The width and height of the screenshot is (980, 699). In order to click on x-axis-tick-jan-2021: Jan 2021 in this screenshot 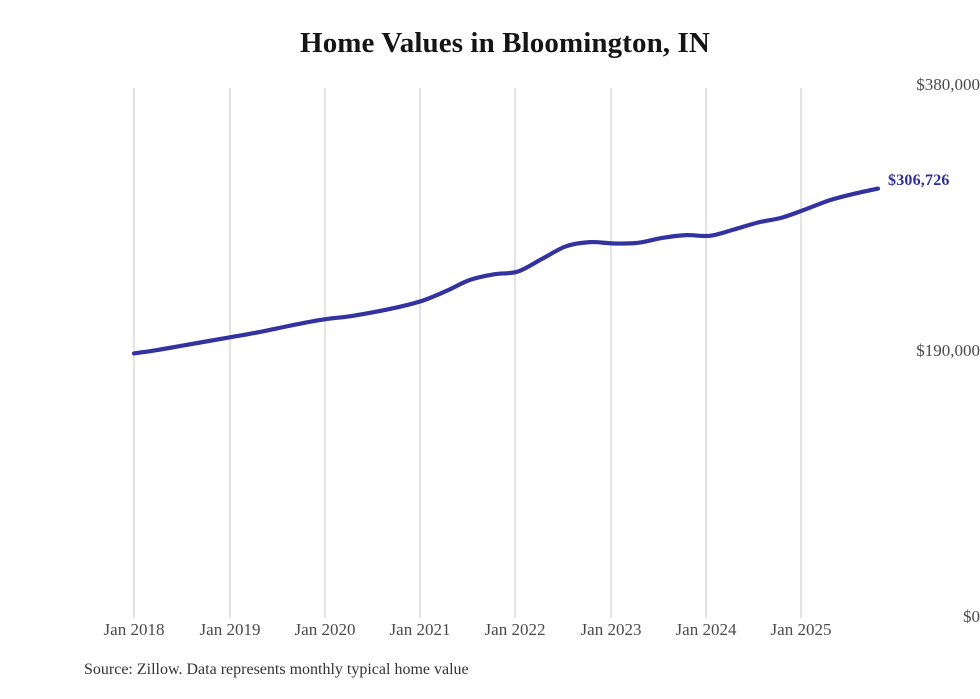, I will do `click(420, 629)`.